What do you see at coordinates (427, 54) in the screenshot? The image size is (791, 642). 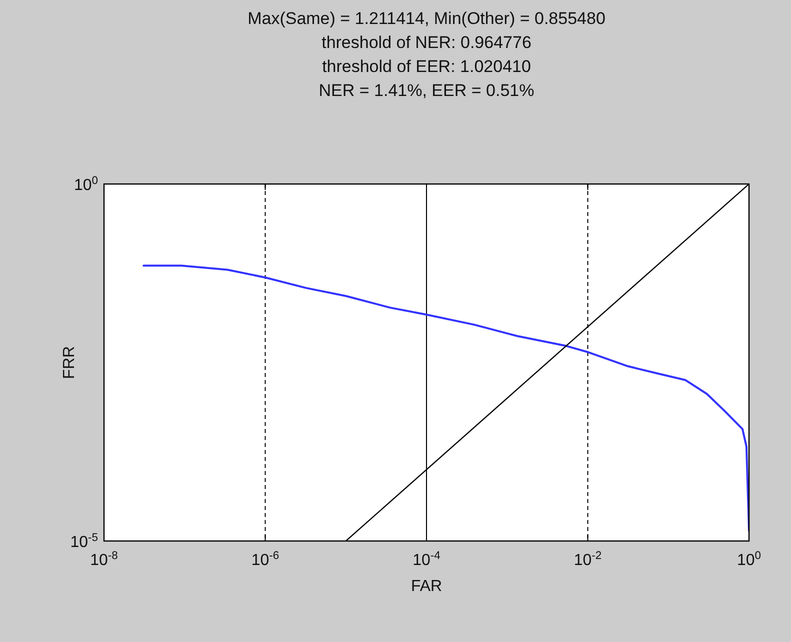 I see `chart-title: Max(Same) = 1.211414, Min(Other) = 0.855480 threshold of NER: 0.964776 threshold of EER: 1.020410 NER = 1.41%, EER = 0.51%` at bounding box center [427, 54].